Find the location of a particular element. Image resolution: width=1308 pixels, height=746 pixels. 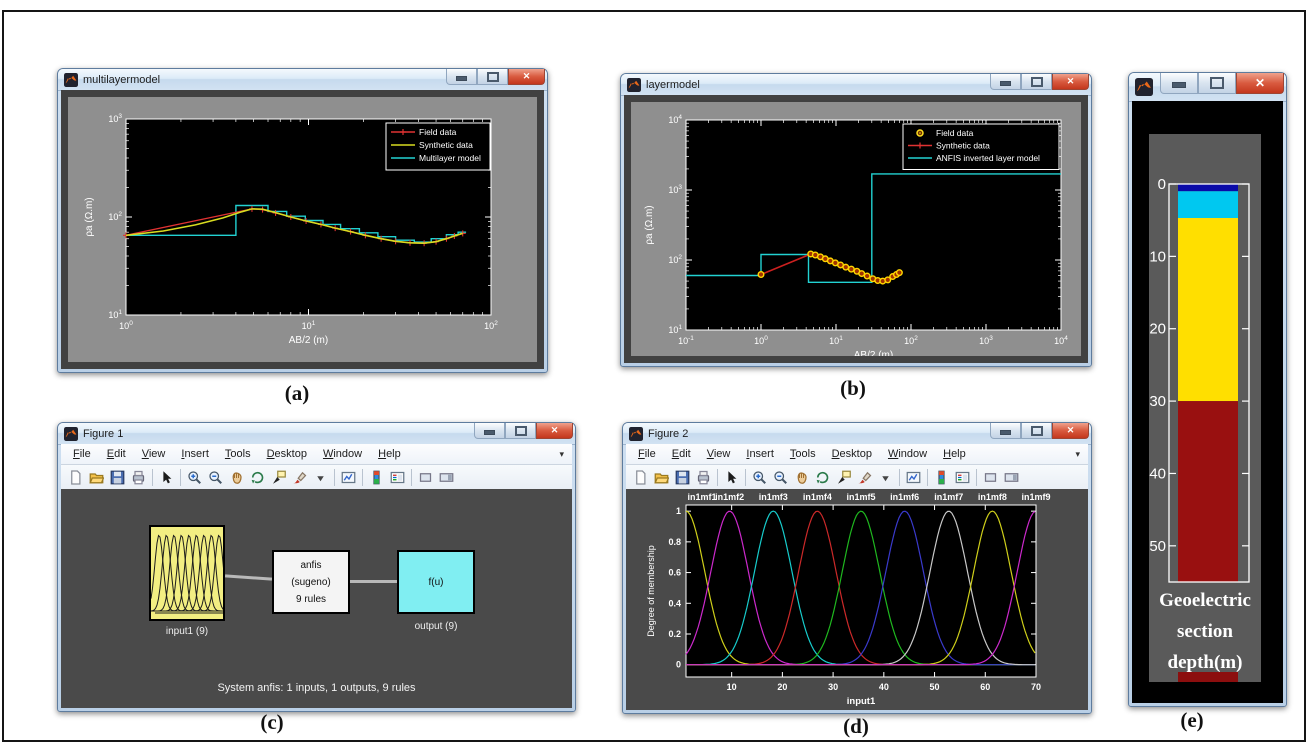

new-document-icon is located at coordinates (641, 477).